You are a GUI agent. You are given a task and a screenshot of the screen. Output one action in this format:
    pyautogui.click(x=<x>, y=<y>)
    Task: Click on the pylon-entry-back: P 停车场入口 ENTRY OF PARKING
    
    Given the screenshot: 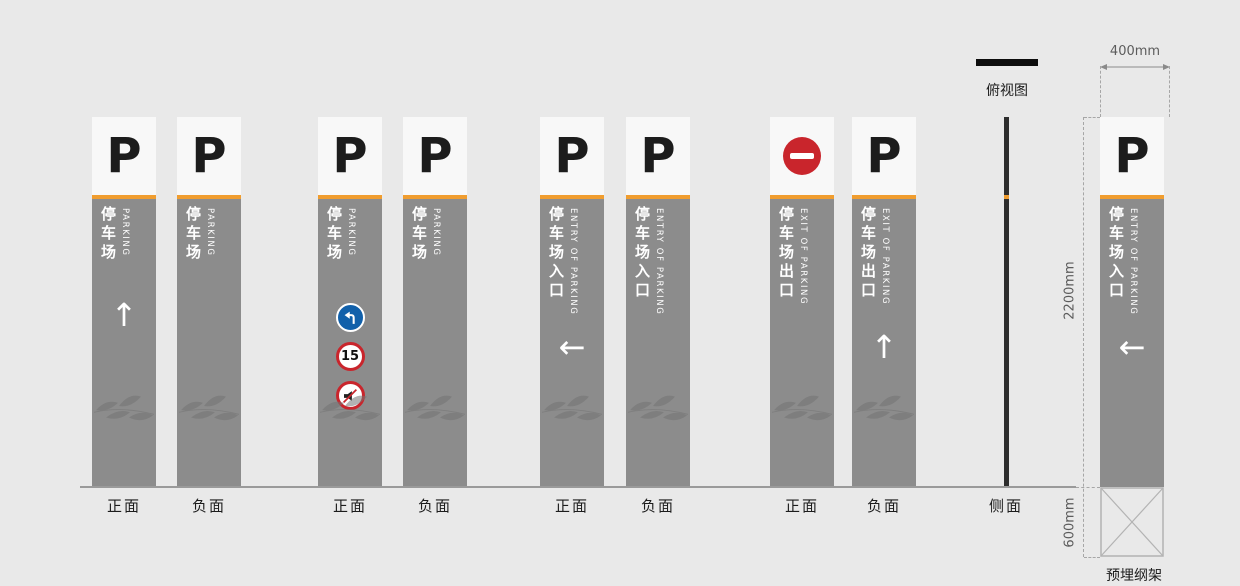 What is the action you would take?
    pyautogui.click(x=658, y=302)
    